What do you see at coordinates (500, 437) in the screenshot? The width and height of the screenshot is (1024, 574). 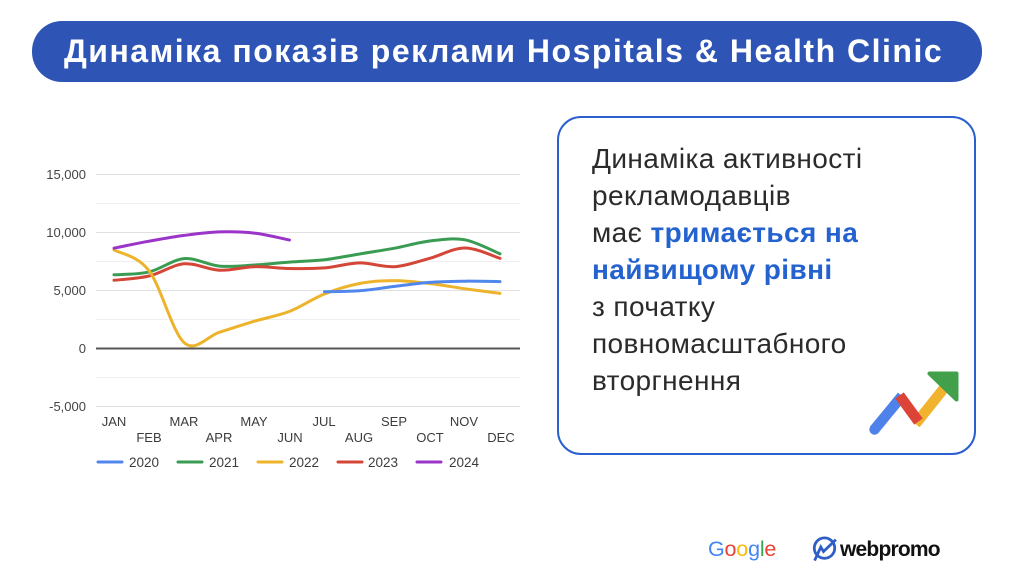 I see `svg-text: DEC` at bounding box center [500, 437].